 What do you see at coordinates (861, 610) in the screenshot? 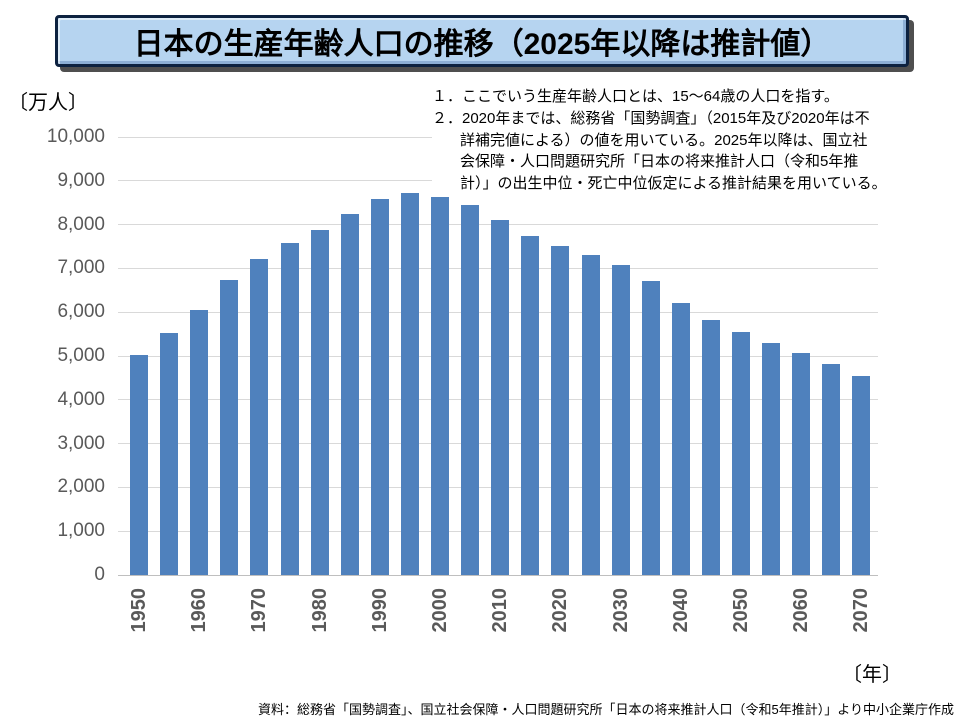
I see `x-tick-label: 2070` at bounding box center [861, 610].